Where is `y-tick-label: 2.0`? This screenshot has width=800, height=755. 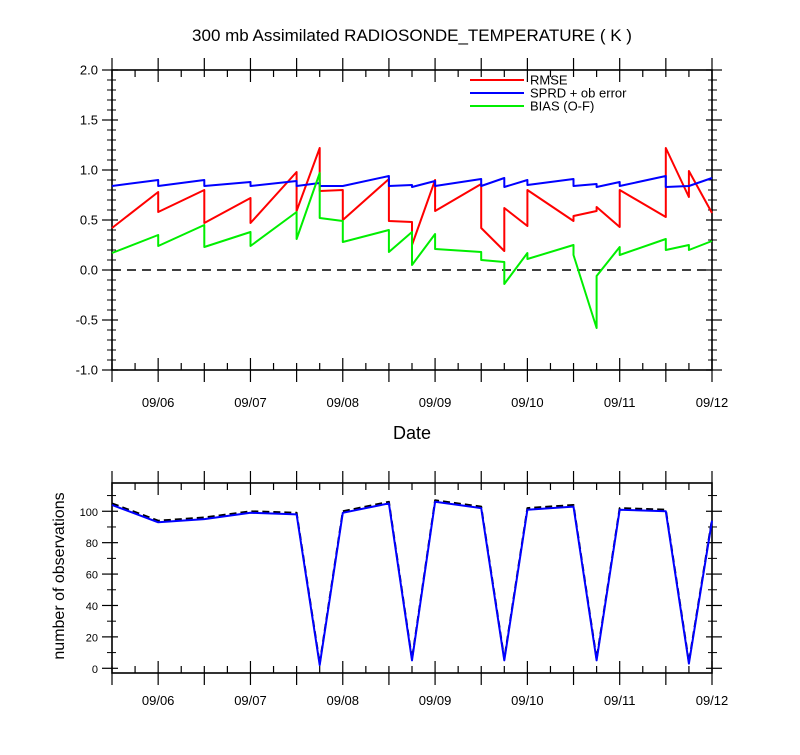 y-tick-label: 2.0 is located at coordinates (89, 70).